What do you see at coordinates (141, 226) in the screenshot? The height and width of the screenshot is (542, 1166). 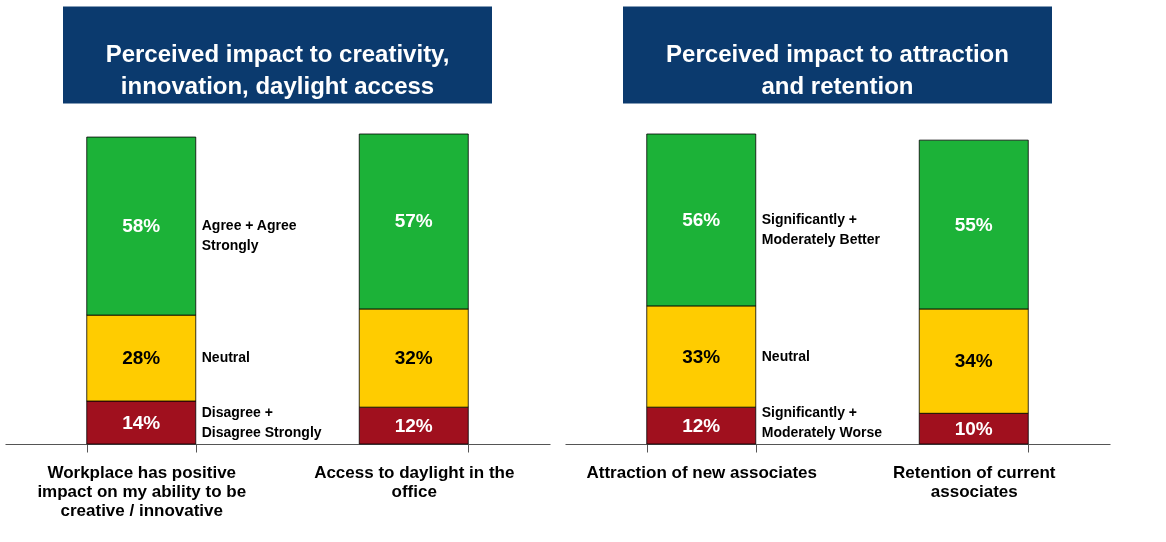 I see `data-label: 58%` at bounding box center [141, 226].